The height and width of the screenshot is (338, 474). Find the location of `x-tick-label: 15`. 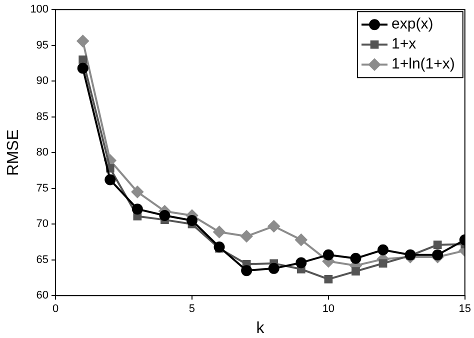

x-tick-label: 15 is located at coordinates (465, 309).